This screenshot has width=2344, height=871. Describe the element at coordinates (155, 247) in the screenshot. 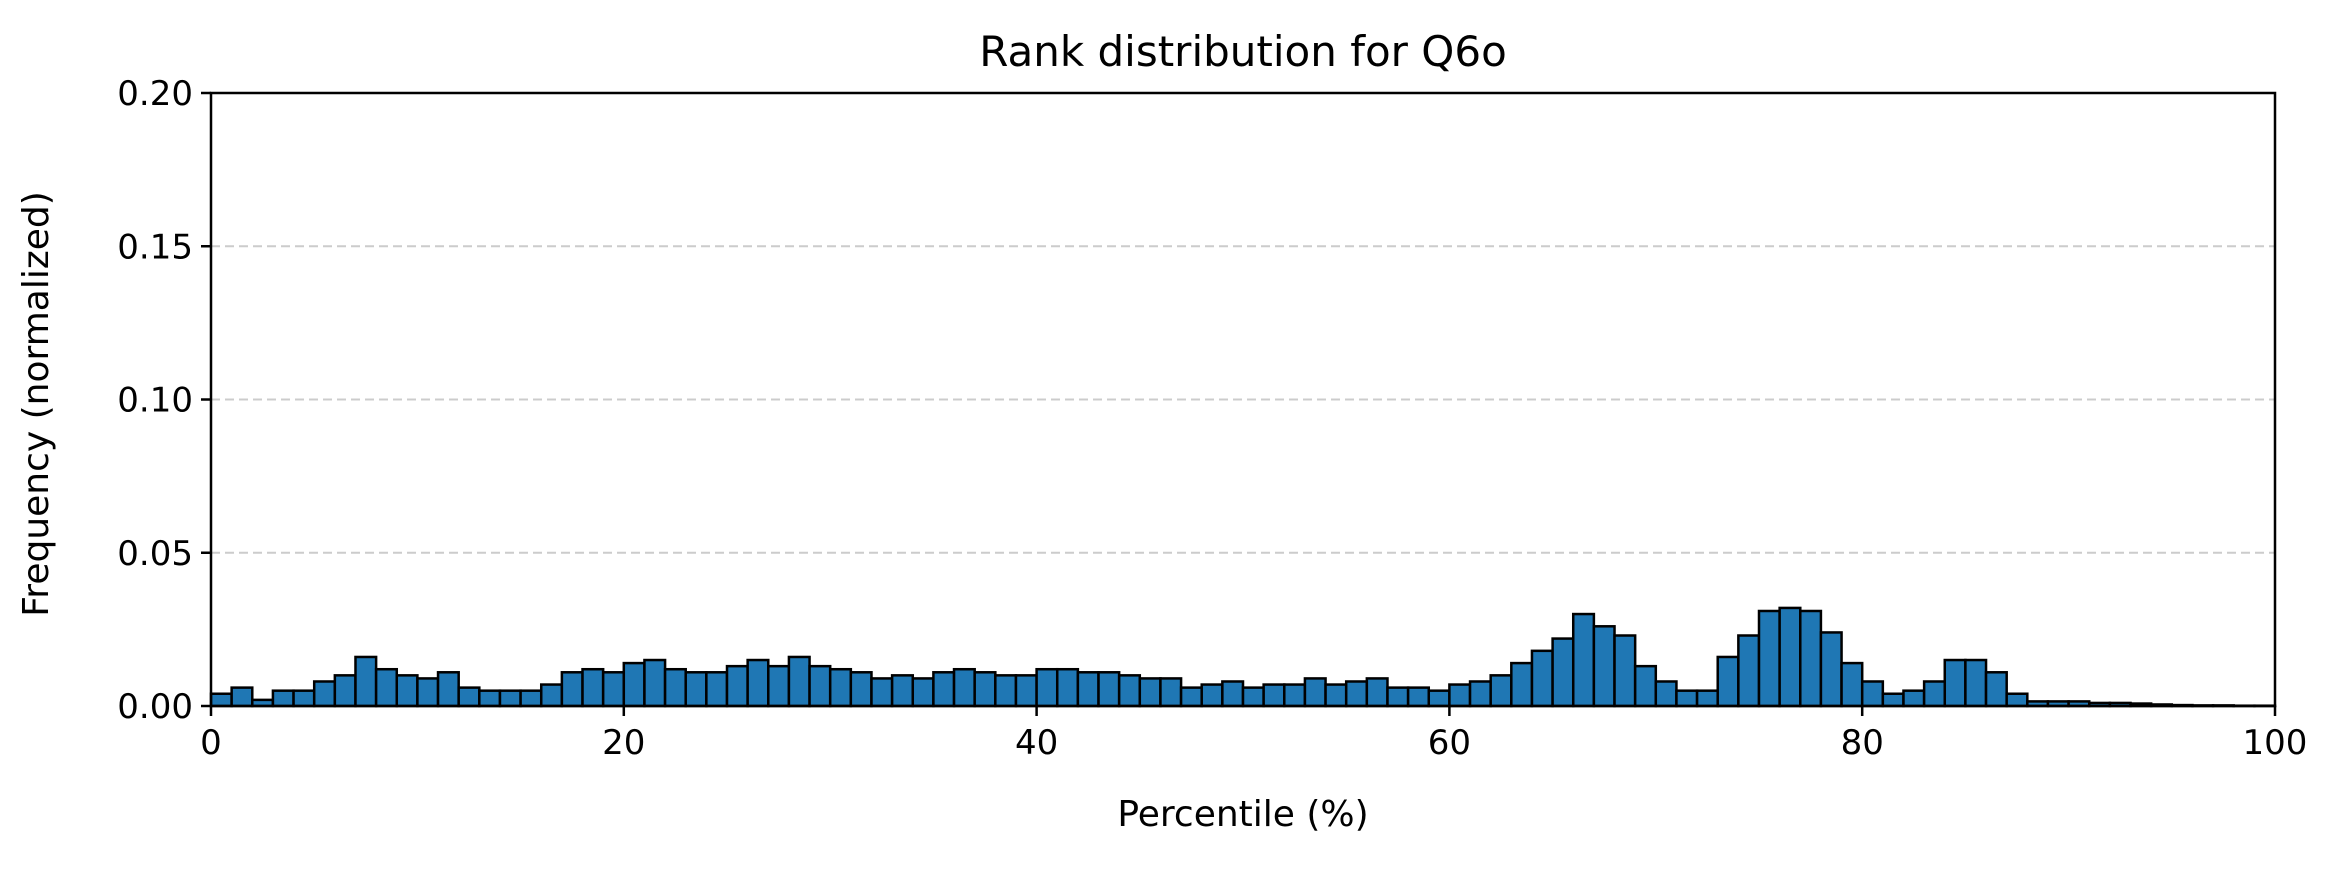

I see `y-tick-label: 0.15` at that location.